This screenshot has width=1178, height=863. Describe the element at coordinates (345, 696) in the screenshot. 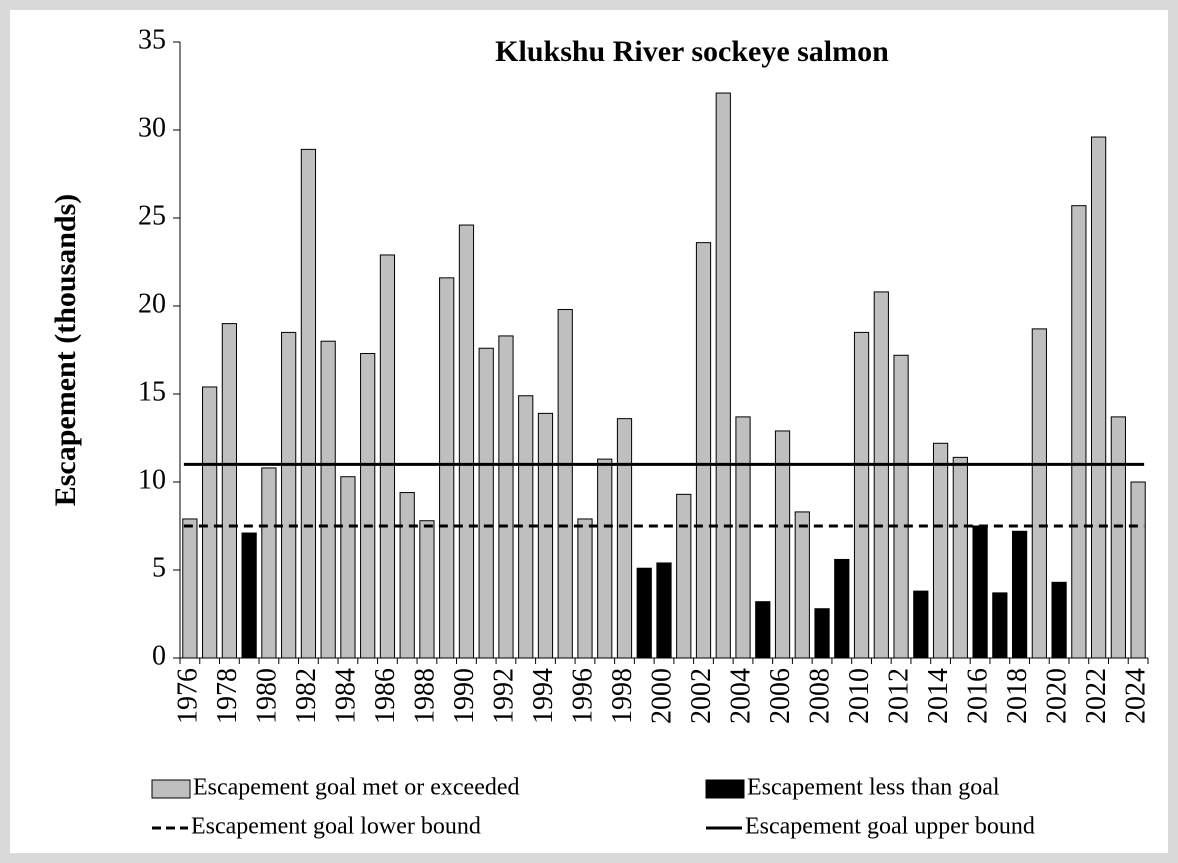

I see `x-tick-label: 1984` at that location.